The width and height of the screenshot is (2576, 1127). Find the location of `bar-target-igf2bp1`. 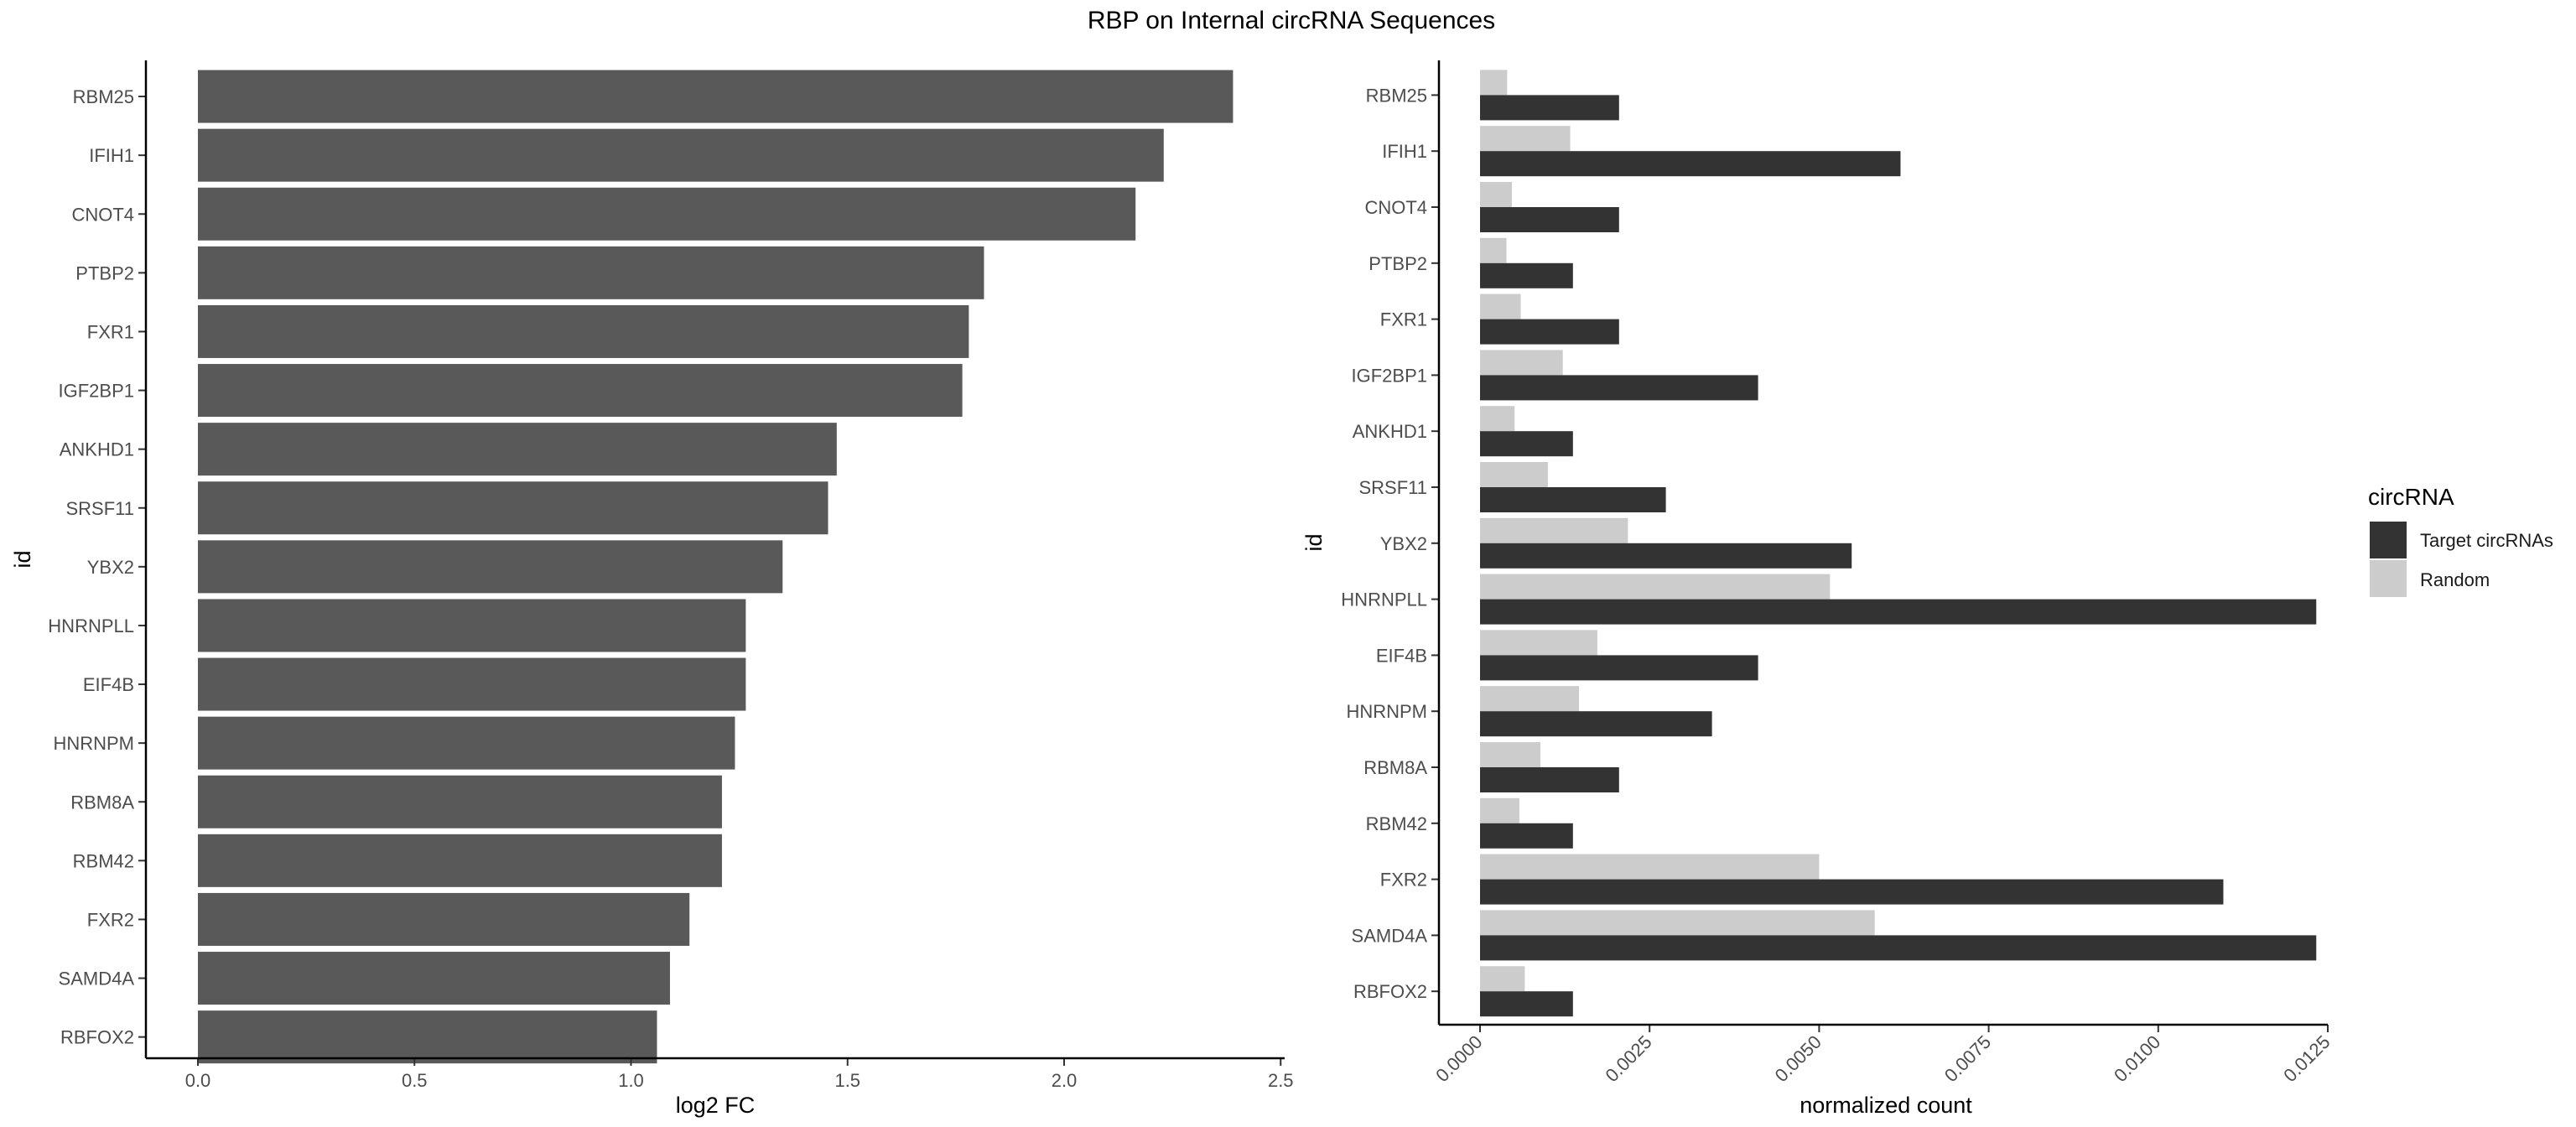

bar-target-igf2bp1 is located at coordinates (1619, 388).